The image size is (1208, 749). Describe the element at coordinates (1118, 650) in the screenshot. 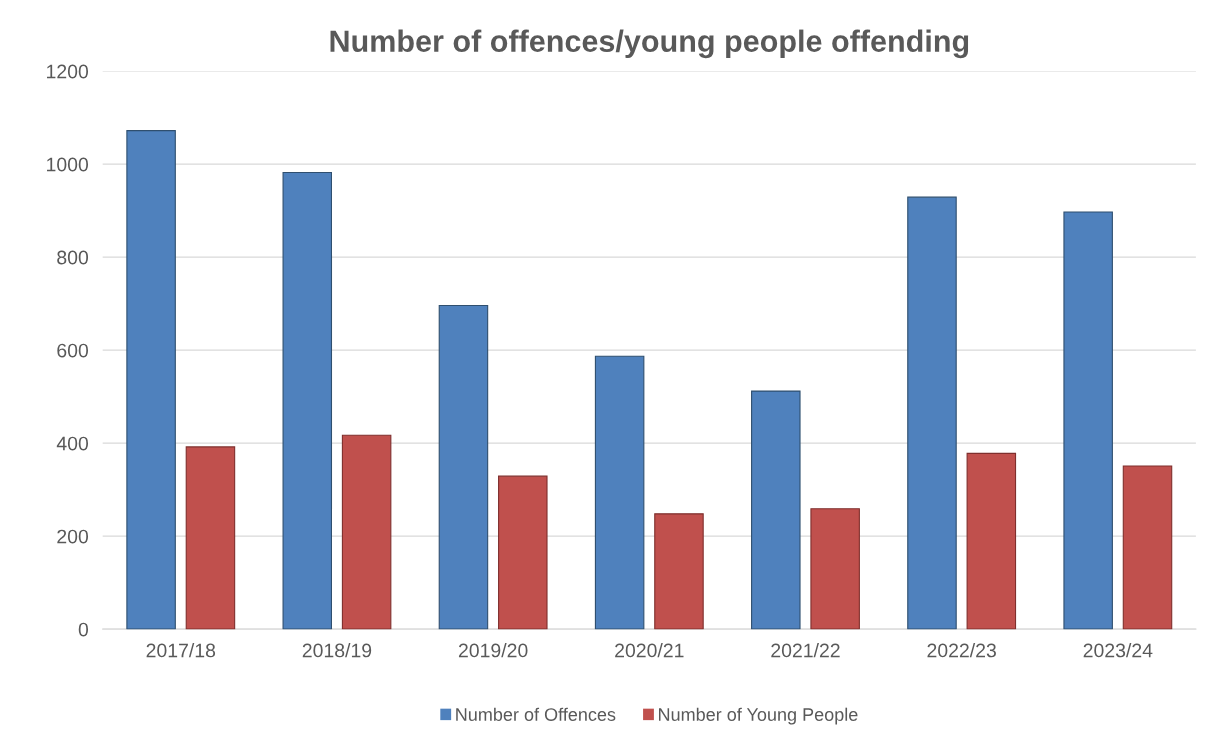

I see `x-tick-label: 2023/24` at that location.